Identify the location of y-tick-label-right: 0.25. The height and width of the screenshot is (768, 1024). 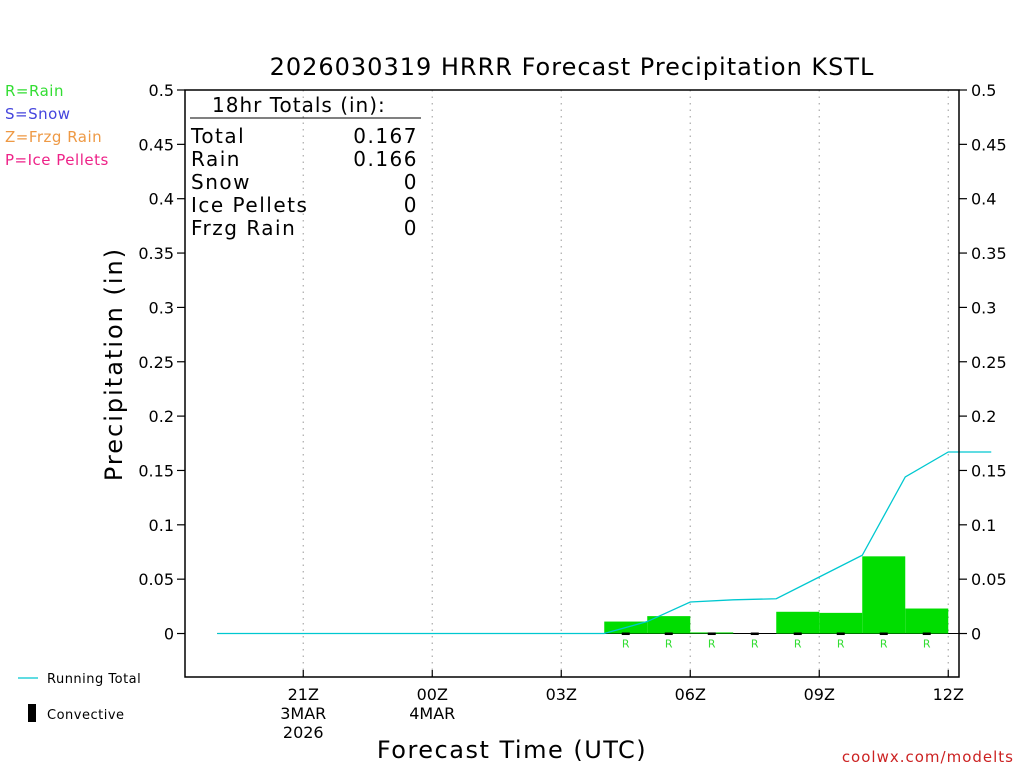
(989, 362).